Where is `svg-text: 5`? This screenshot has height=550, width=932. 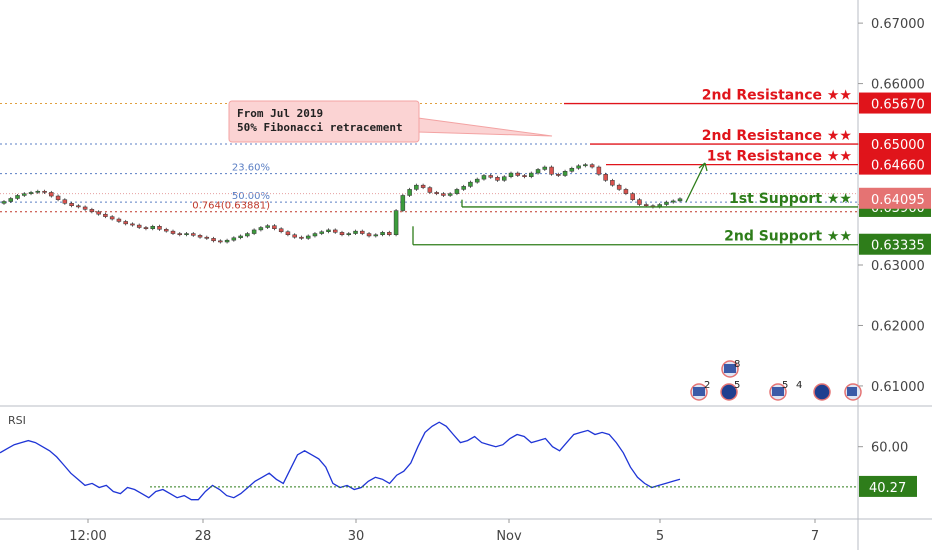 svg-text: 5 is located at coordinates (737, 385).